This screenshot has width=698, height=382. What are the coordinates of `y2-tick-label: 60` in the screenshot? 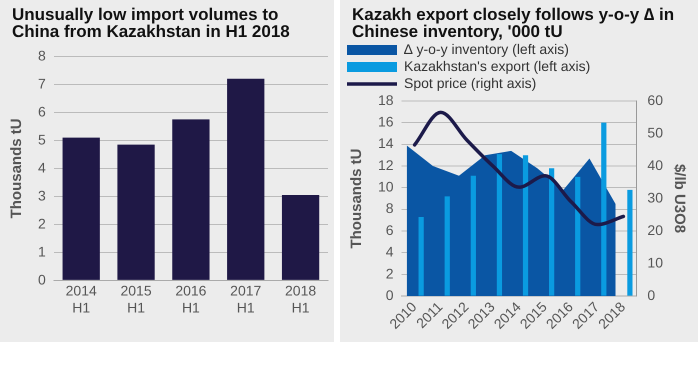 It's located at (655, 100).